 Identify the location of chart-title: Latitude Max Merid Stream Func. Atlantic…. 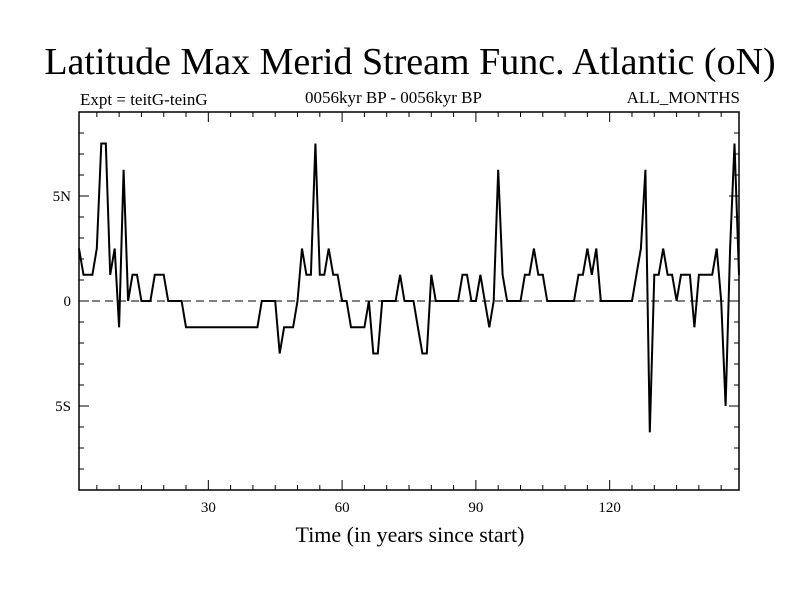
(410, 62).